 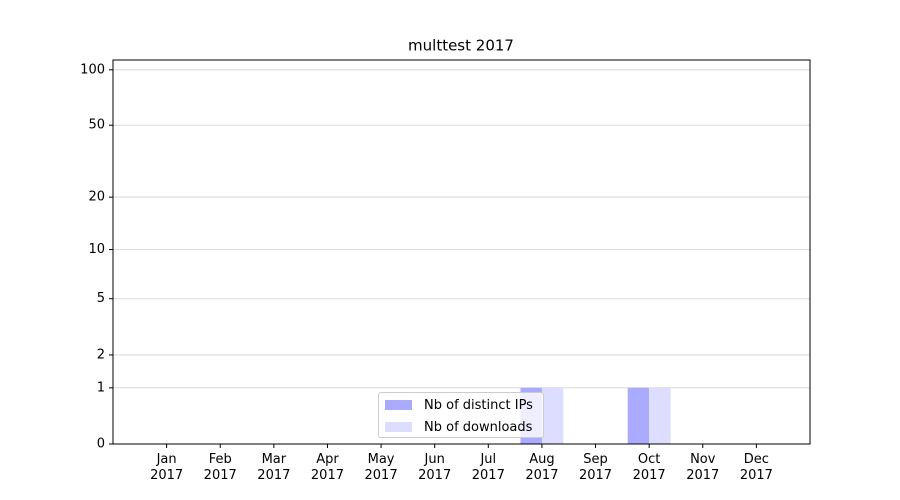 I want to click on legend: Nb of distinct IPs Nb of downloads, so click(x=461, y=415).